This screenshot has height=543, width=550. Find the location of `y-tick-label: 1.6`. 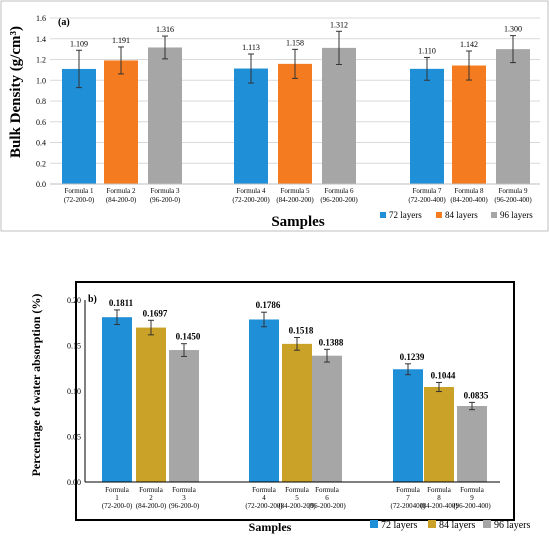

y-tick-label: 1.6 is located at coordinates (41, 18).